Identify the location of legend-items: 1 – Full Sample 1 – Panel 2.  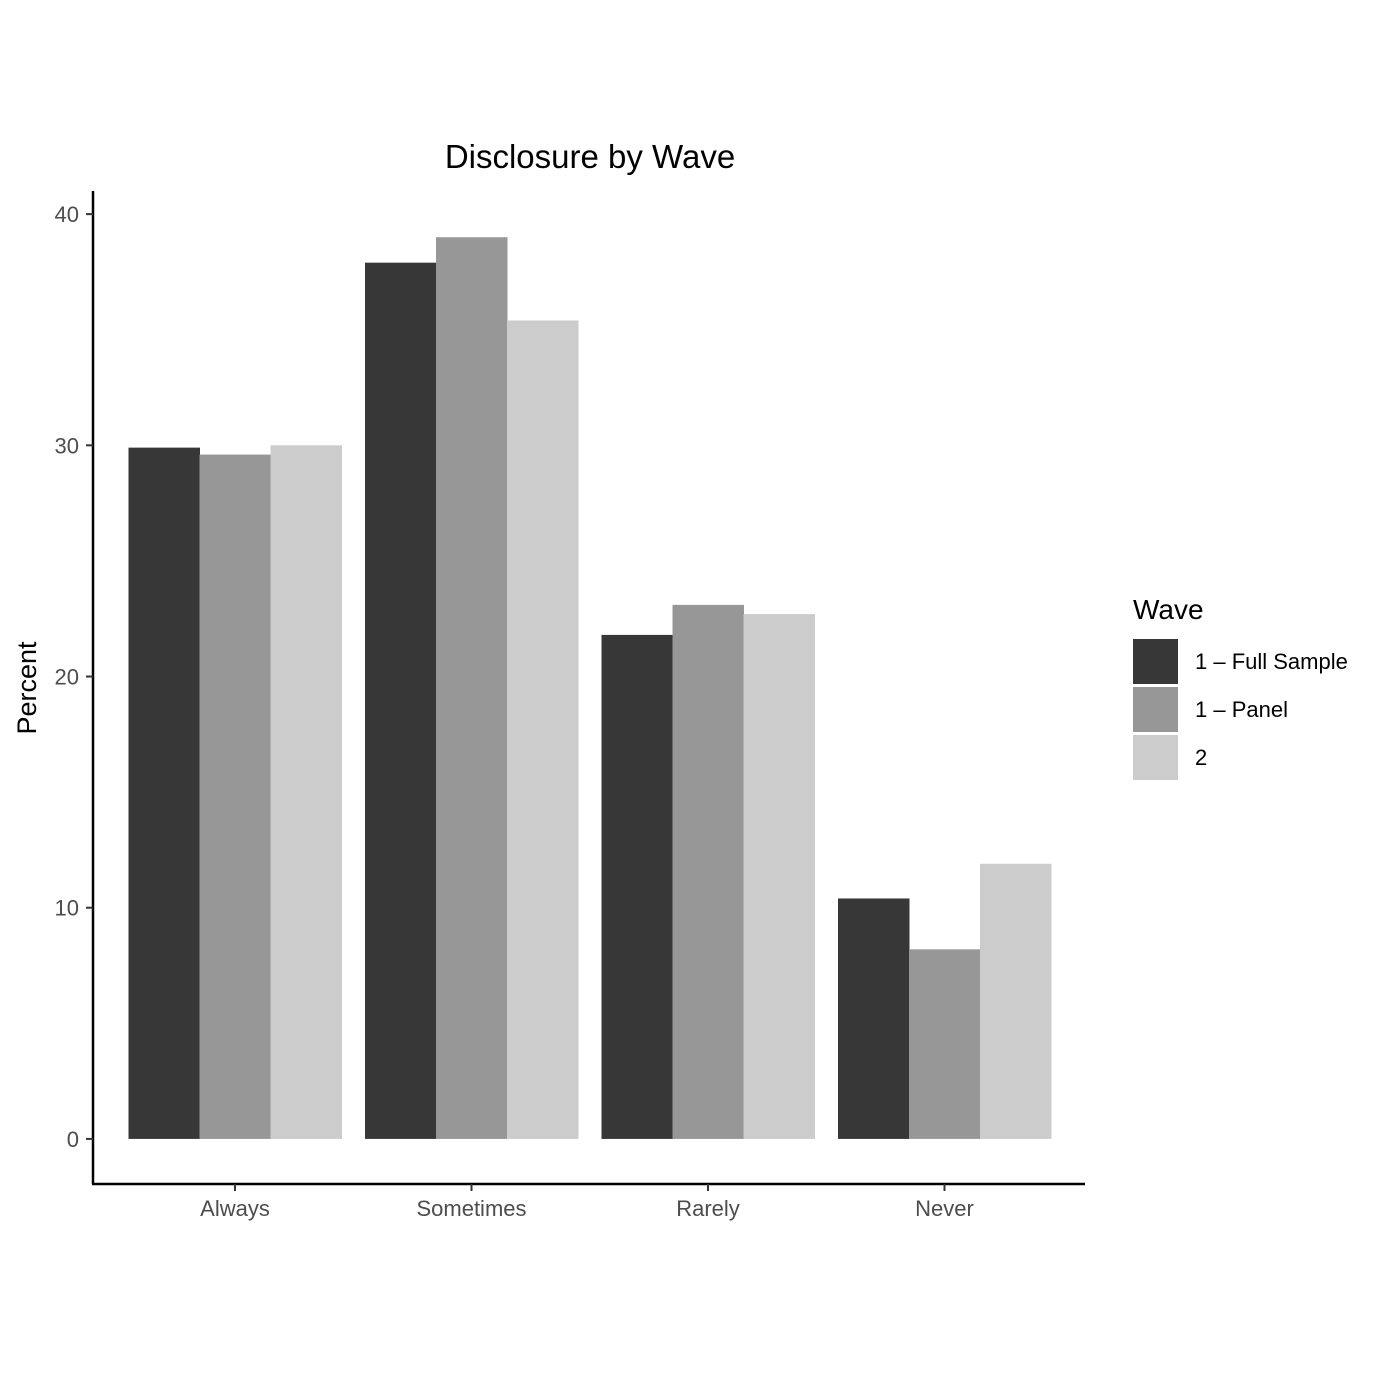
(1240, 709).